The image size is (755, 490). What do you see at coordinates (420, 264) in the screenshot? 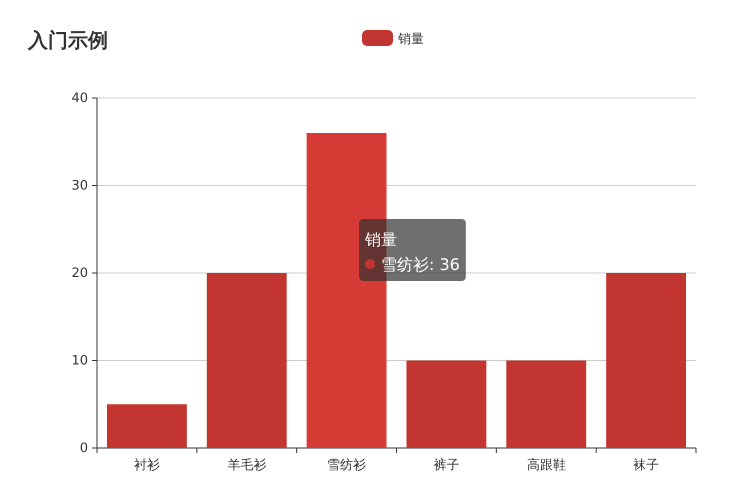
I see `annotation: 雪纺衫: 36` at bounding box center [420, 264].